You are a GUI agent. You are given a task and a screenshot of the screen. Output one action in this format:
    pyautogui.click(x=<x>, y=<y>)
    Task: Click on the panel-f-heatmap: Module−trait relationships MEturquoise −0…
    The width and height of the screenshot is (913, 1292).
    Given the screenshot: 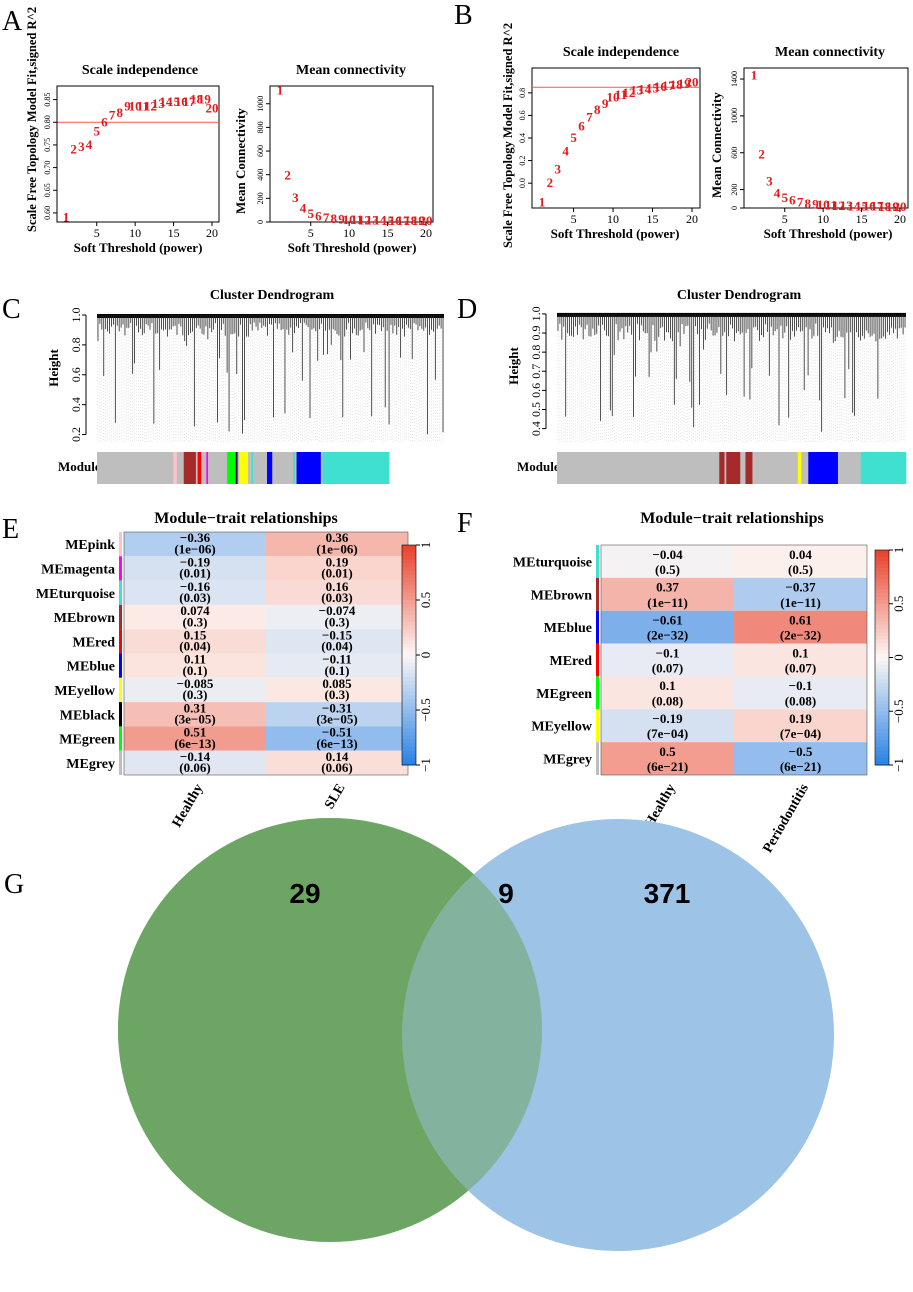 What is the action you would take?
    pyautogui.click(x=709, y=683)
    